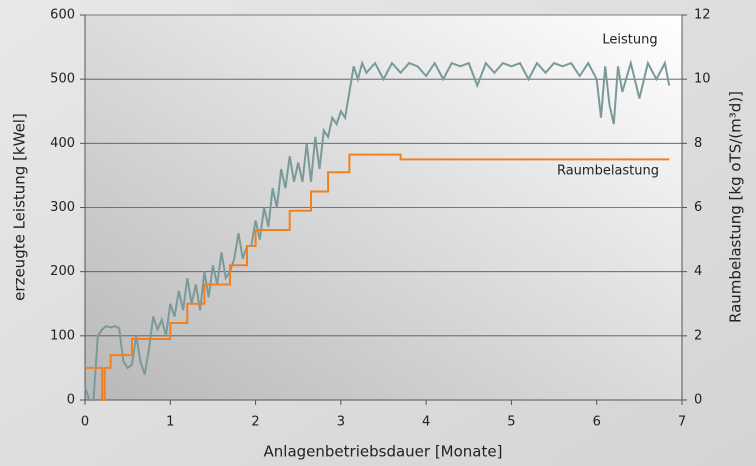 The image size is (756, 466). What do you see at coordinates (62, 15) in the screenshot?
I see `y-tick-label: 600` at bounding box center [62, 15].